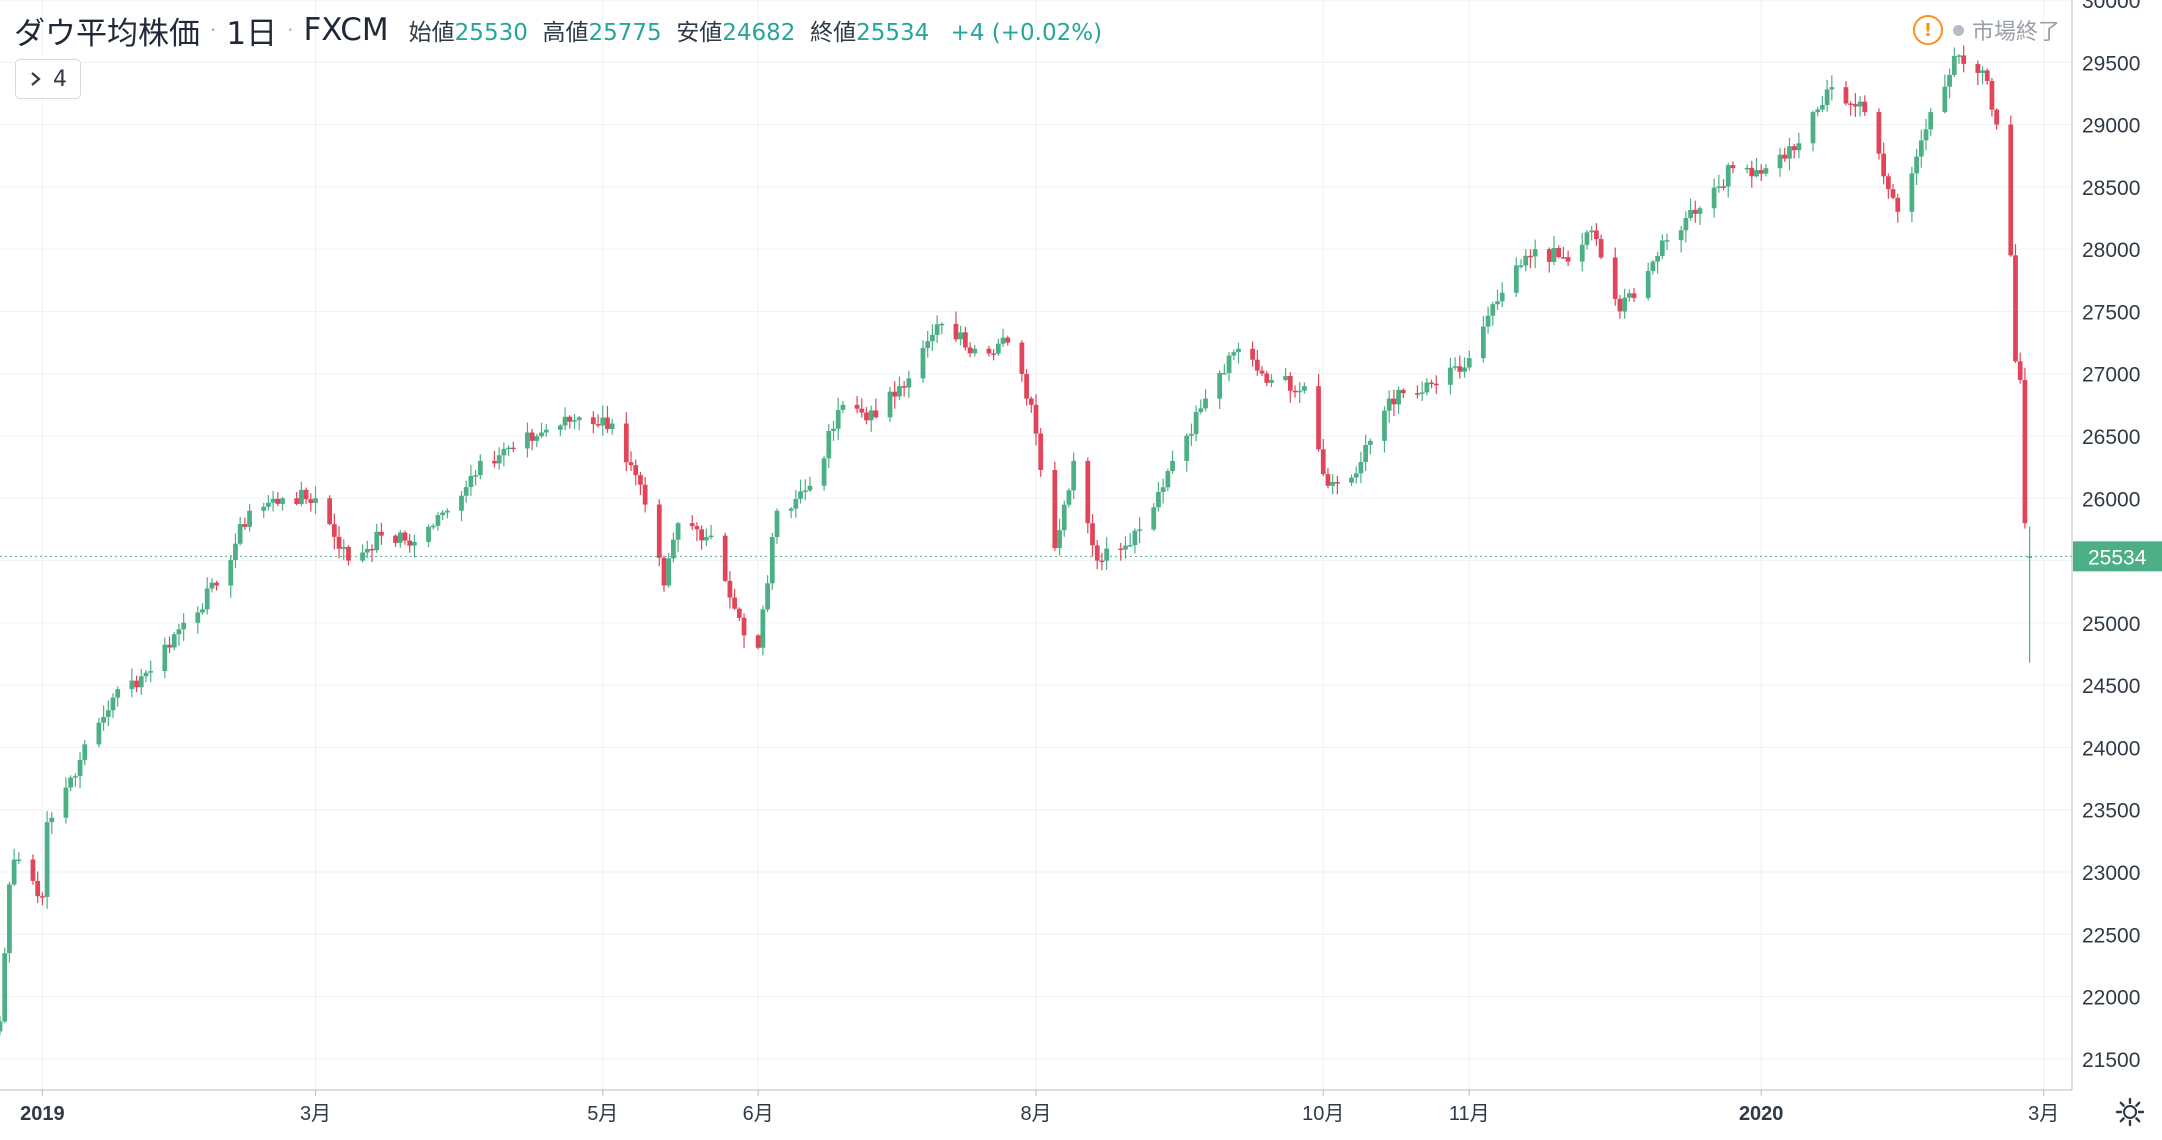 The image size is (2162, 1140). What do you see at coordinates (252, 33) in the screenshot?
I see `interval-label: 1日` at bounding box center [252, 33].